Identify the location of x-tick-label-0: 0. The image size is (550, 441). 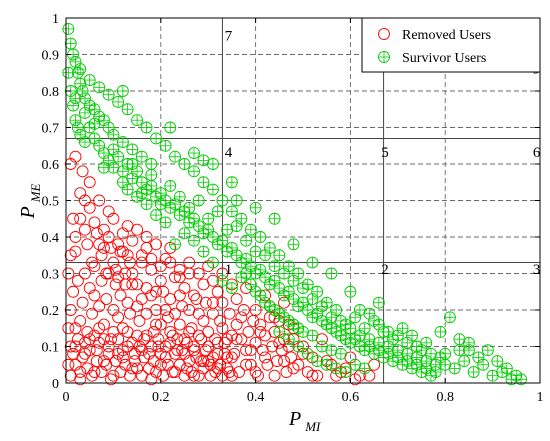
(66, 397).